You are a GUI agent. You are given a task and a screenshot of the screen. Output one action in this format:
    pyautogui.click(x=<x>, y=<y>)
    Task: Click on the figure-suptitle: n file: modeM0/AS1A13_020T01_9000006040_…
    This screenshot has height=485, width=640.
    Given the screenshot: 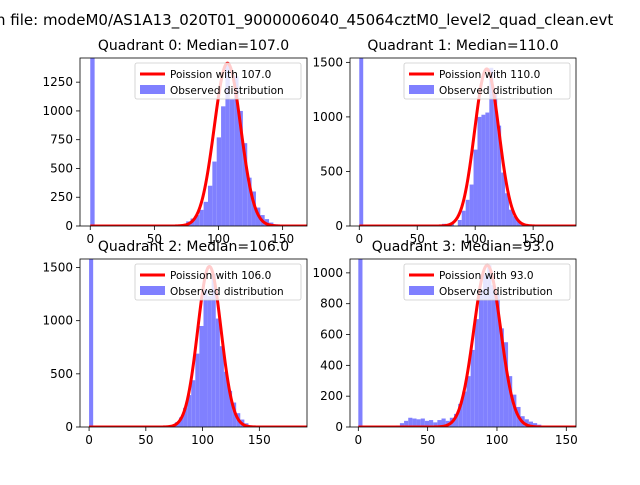 What is the action you would take?
    pyautogui.click(x=306, y=20)
    